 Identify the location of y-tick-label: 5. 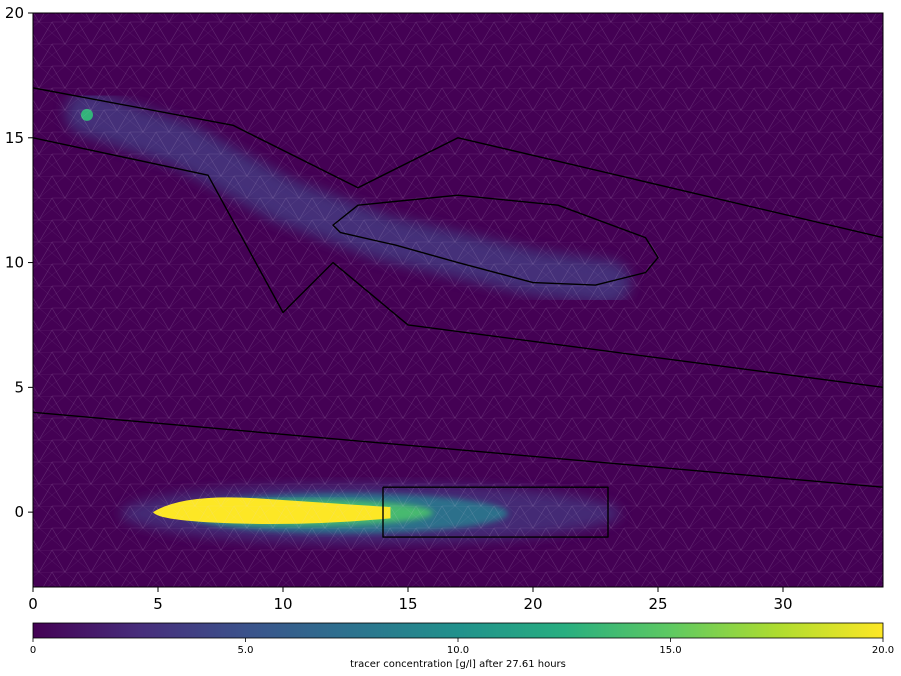
(19, 387).